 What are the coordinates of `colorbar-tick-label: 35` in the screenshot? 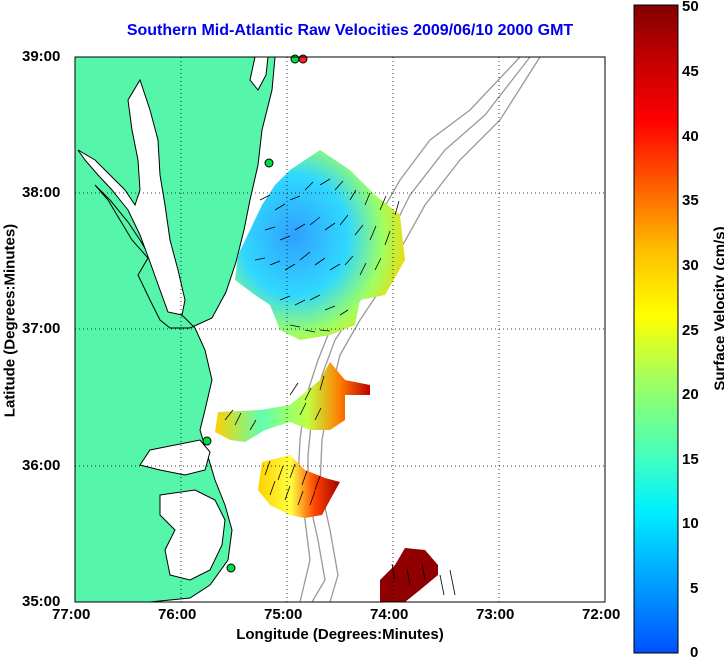 It's located at (690, 200).